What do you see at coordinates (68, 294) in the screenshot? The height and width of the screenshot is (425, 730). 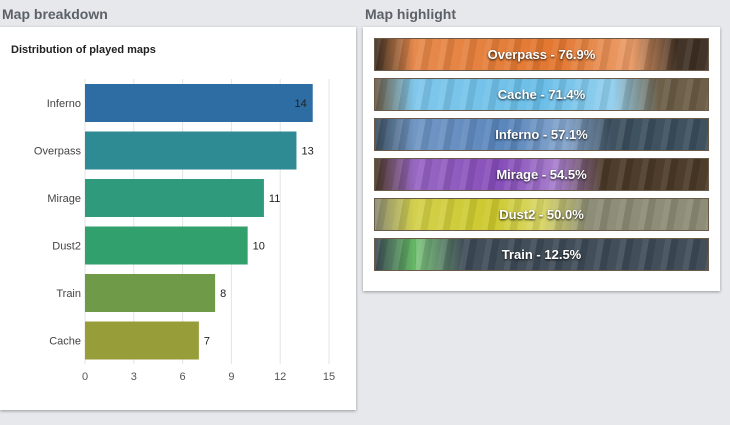 I see `category-label: Train` at bounding box center [68, 294].